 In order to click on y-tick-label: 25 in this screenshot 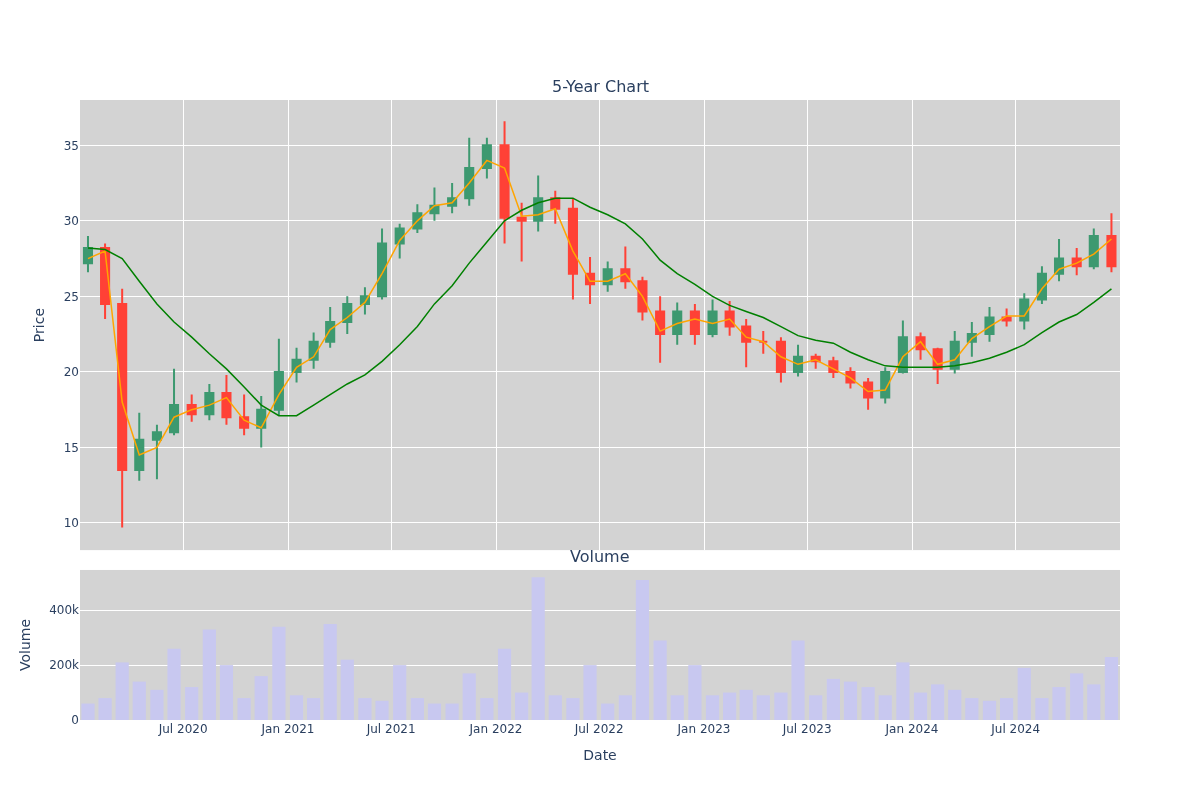, I will do `click(71, 296)`.